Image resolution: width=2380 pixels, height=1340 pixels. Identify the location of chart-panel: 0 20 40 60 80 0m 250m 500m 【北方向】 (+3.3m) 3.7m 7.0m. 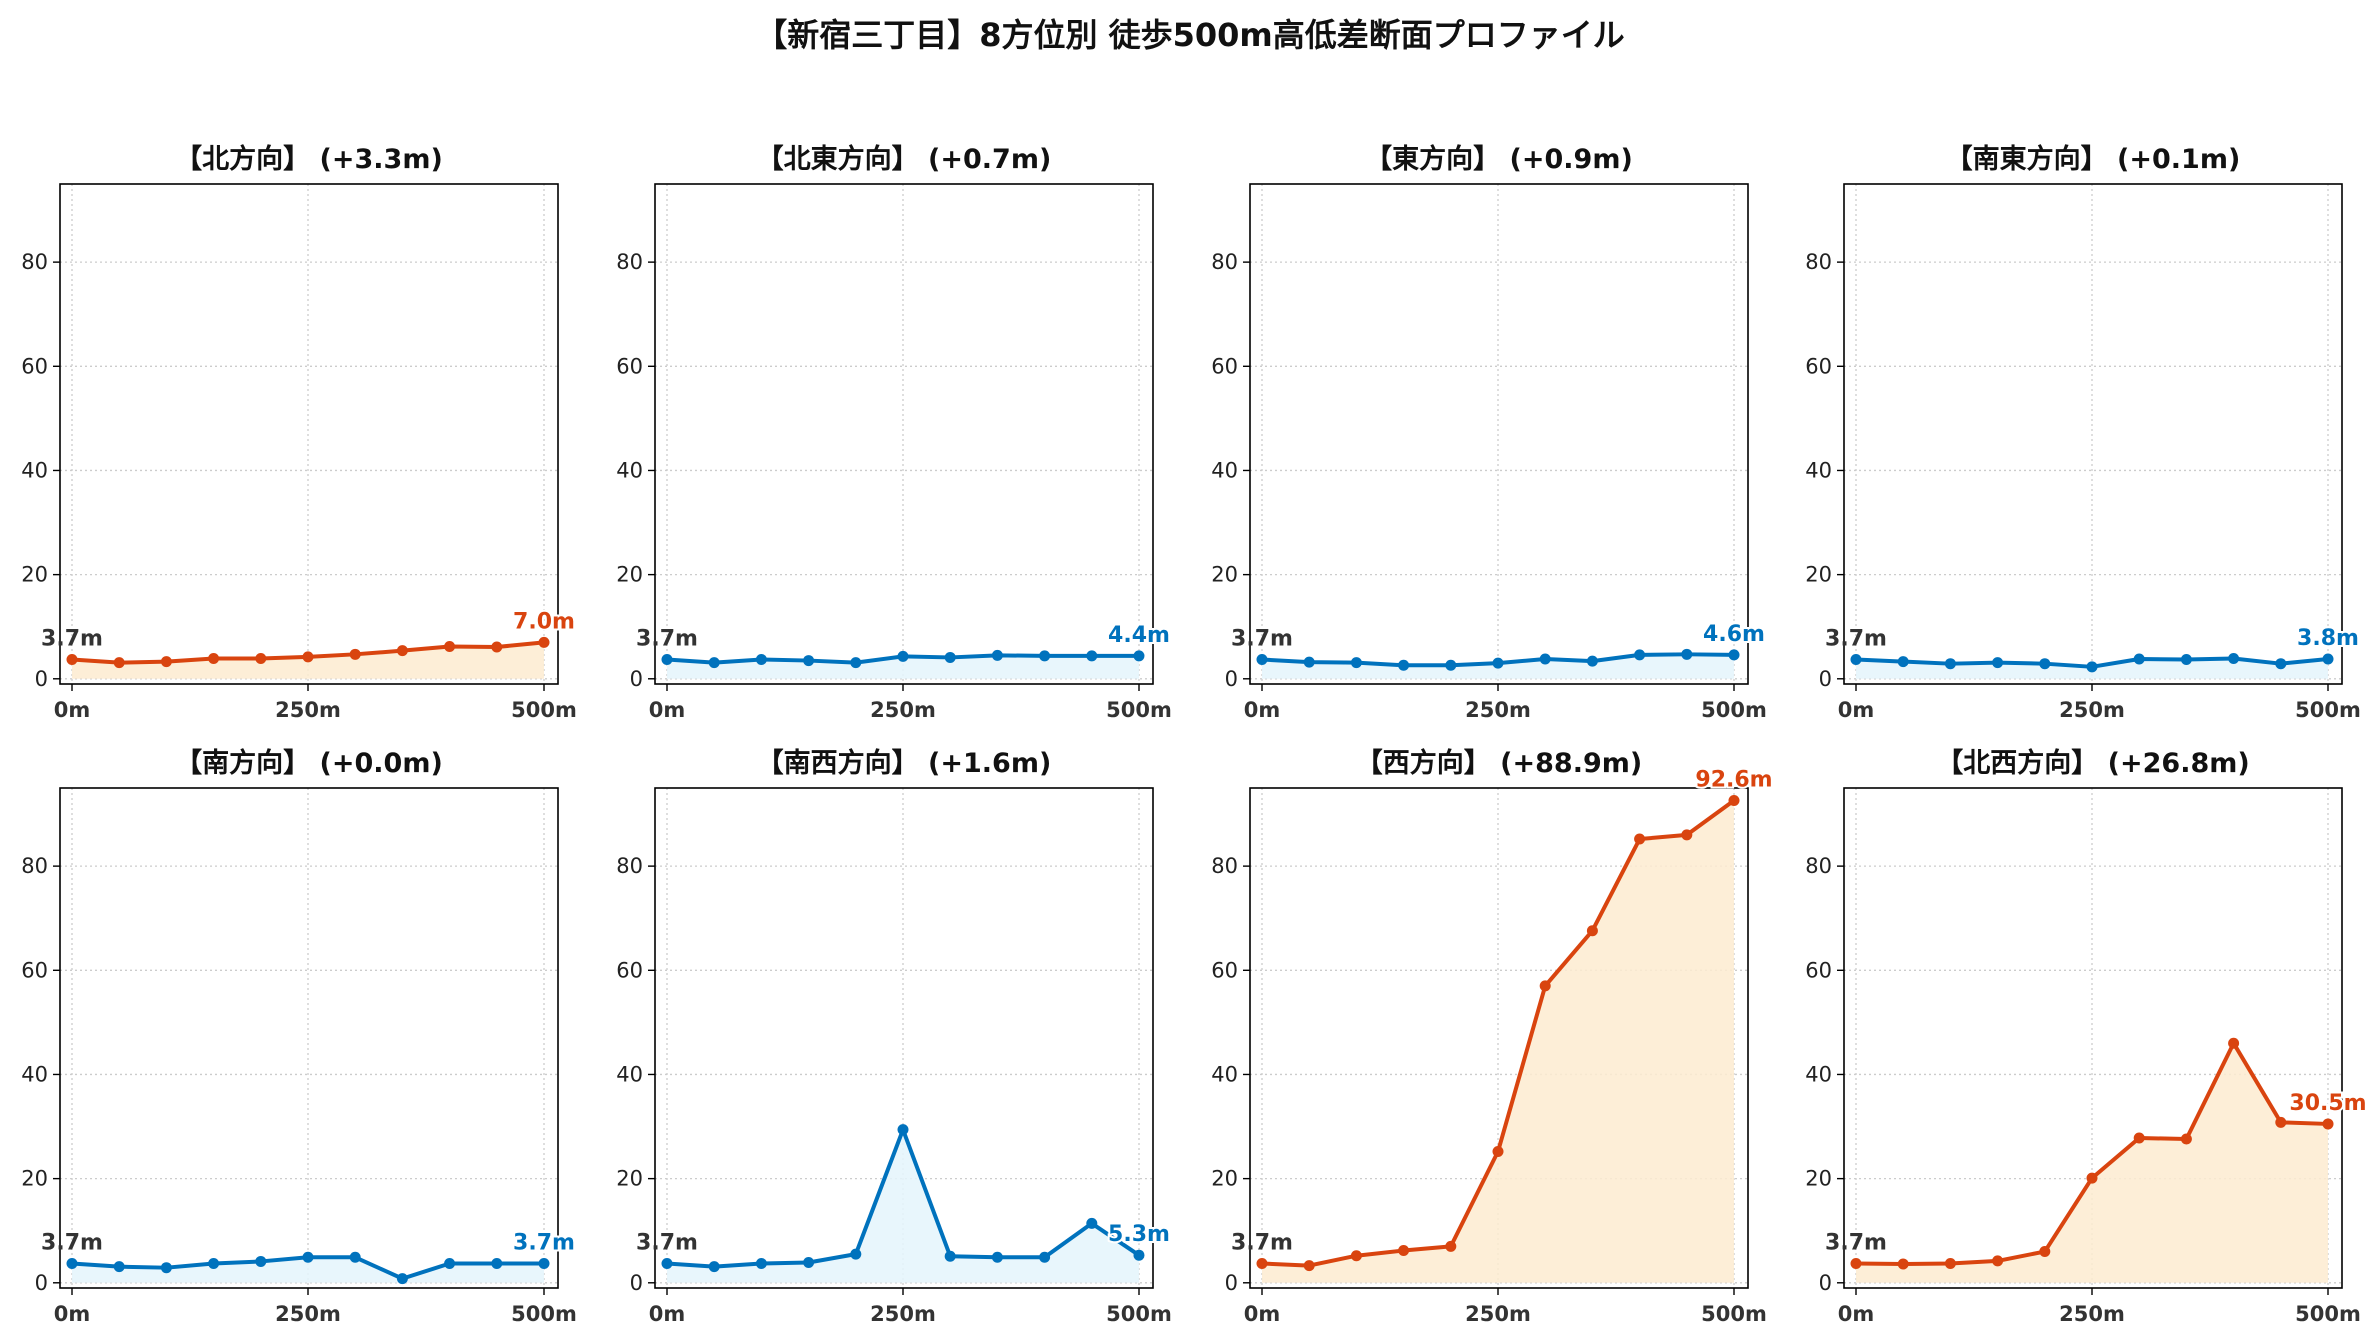
(299, 432).